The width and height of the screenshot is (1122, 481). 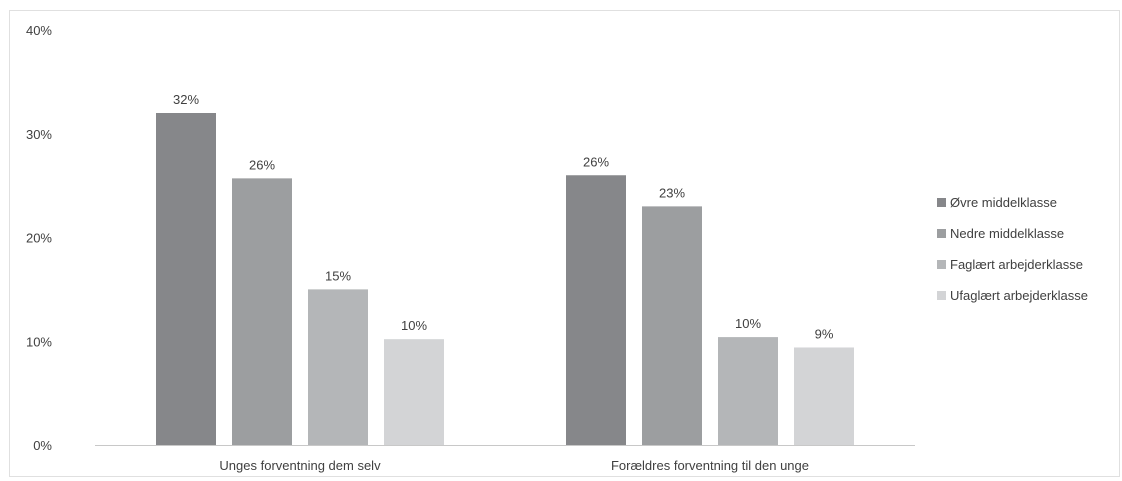 What do you see at coordinates (672, 192) in the screenshot?
I see `data-label: 23%` at bounding box center [672, 192].